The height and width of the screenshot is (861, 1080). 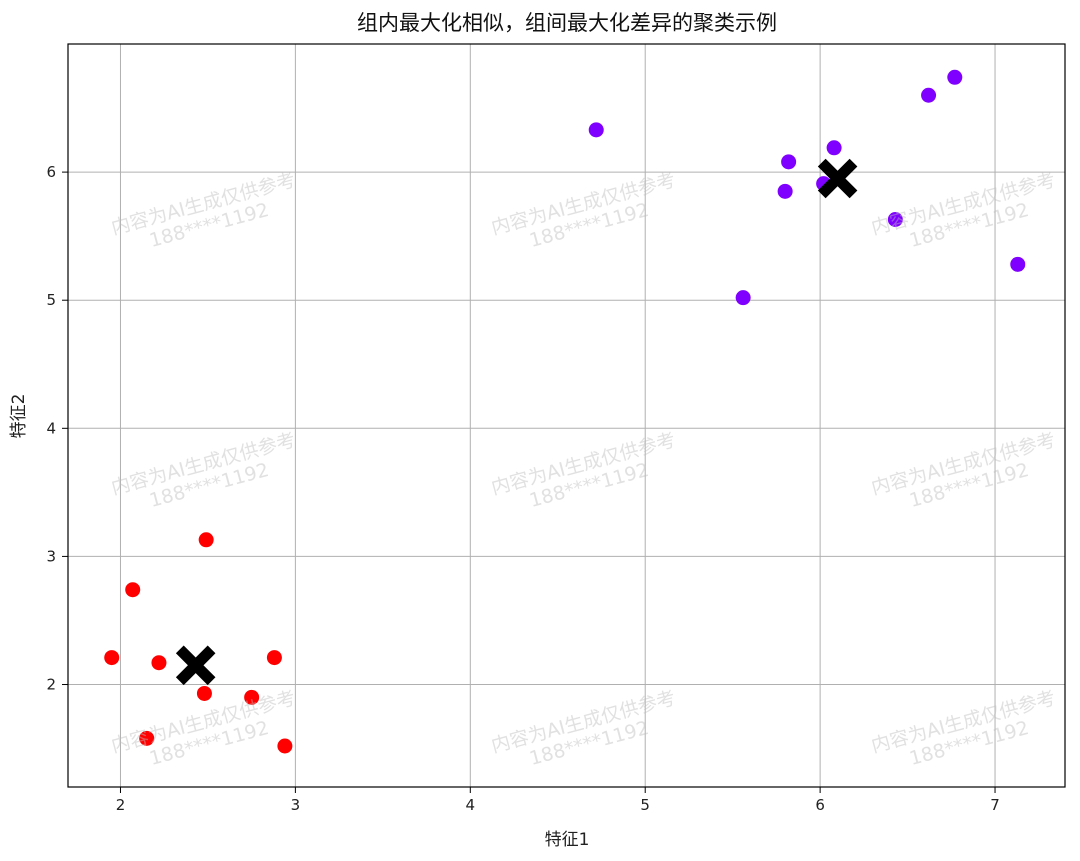 I want to click on x-tick-label: 4, so click(x=471, y=805).